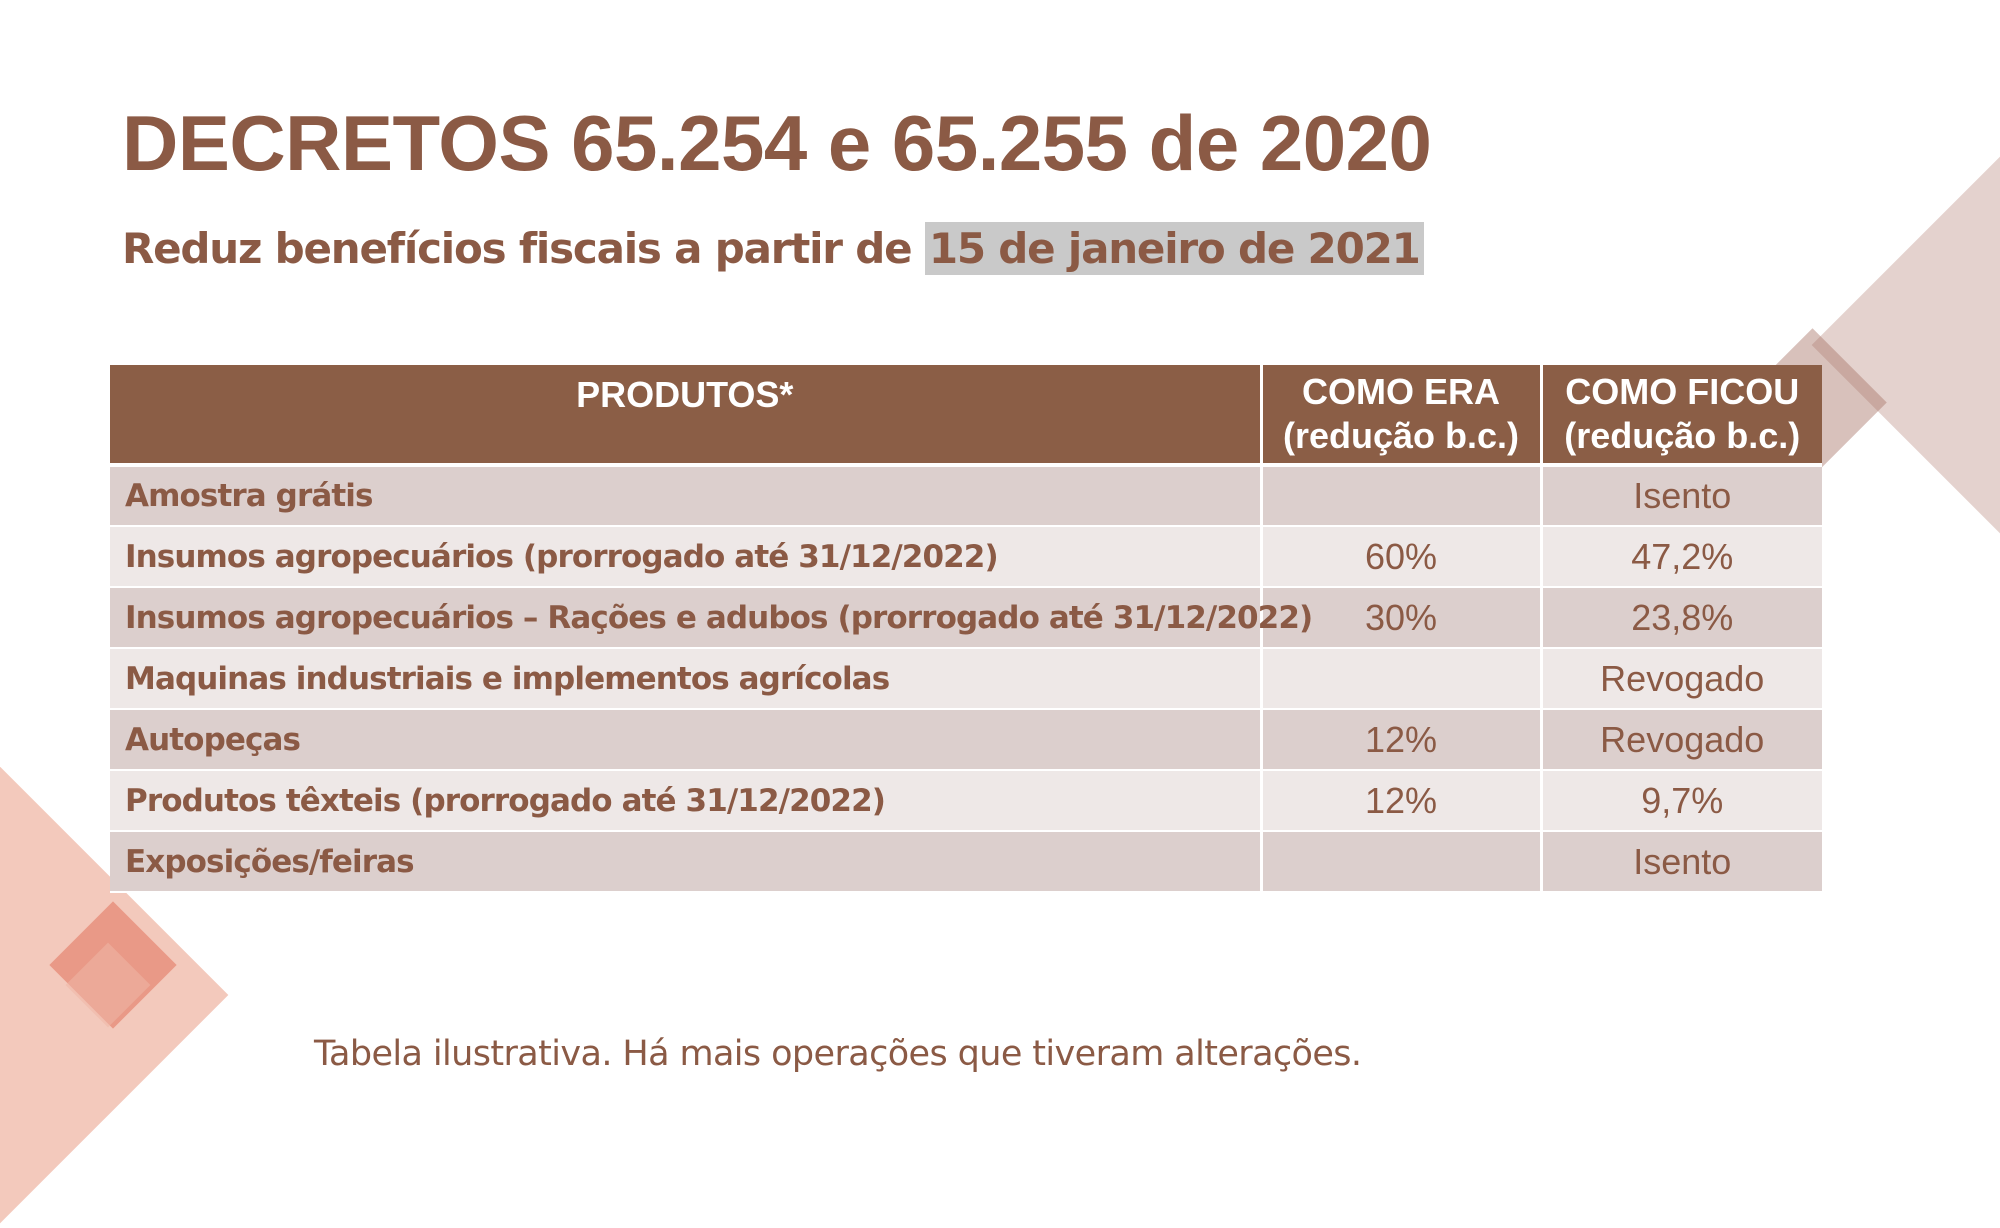  Describe the element at coordinates (777, 143) in the screenshot. I see `slide-title: DECRETOS 65.254 e 65.255 de 2020` at that location.